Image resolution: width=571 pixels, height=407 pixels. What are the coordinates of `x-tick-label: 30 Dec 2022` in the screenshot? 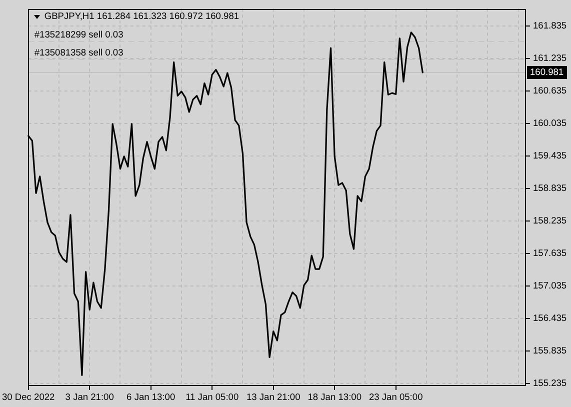 It's located at (28, 397).